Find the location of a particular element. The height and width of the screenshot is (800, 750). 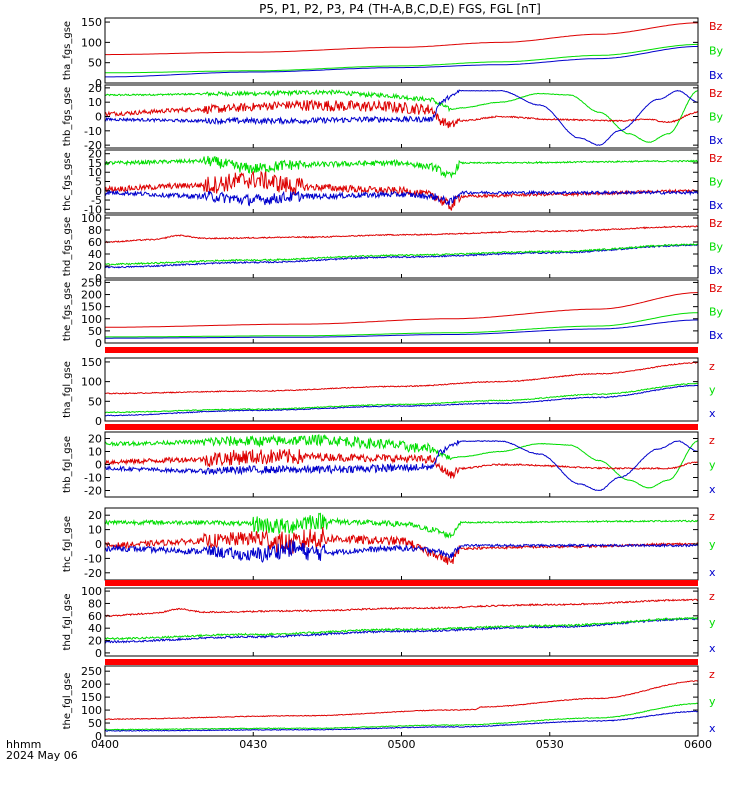

y-tick-label: 5 is located at coordinates (98, 182).